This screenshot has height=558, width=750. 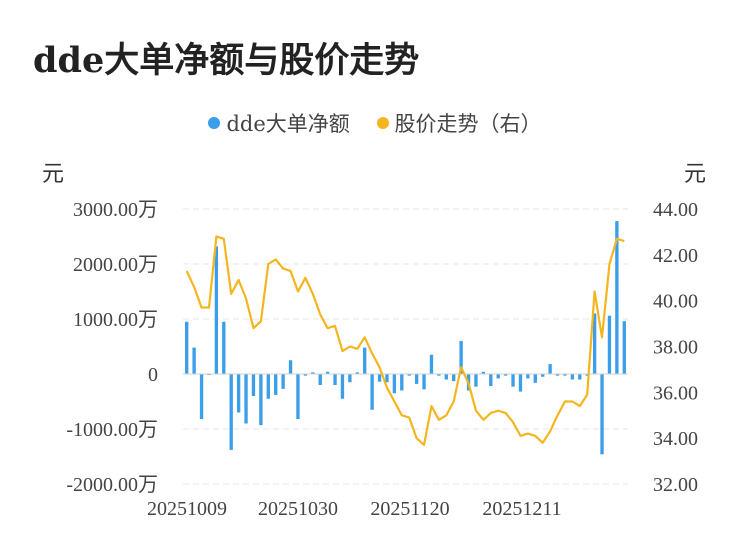 I want to click on left-tick-label: -2000.00万, so click(x=112, y=485).